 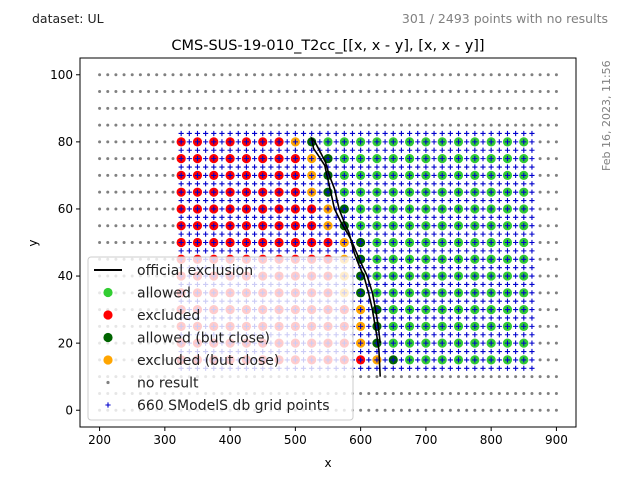 I want to click on y-tick-label: 80, so click(x=65, y=142).